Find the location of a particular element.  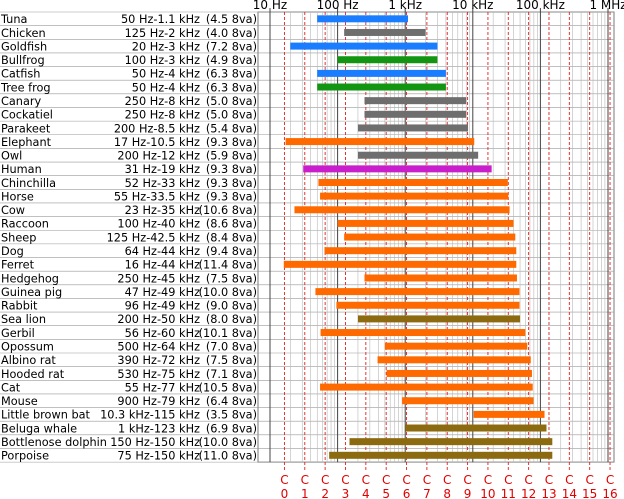

row-animal-name: Horse is located at coordinates (17, 196).